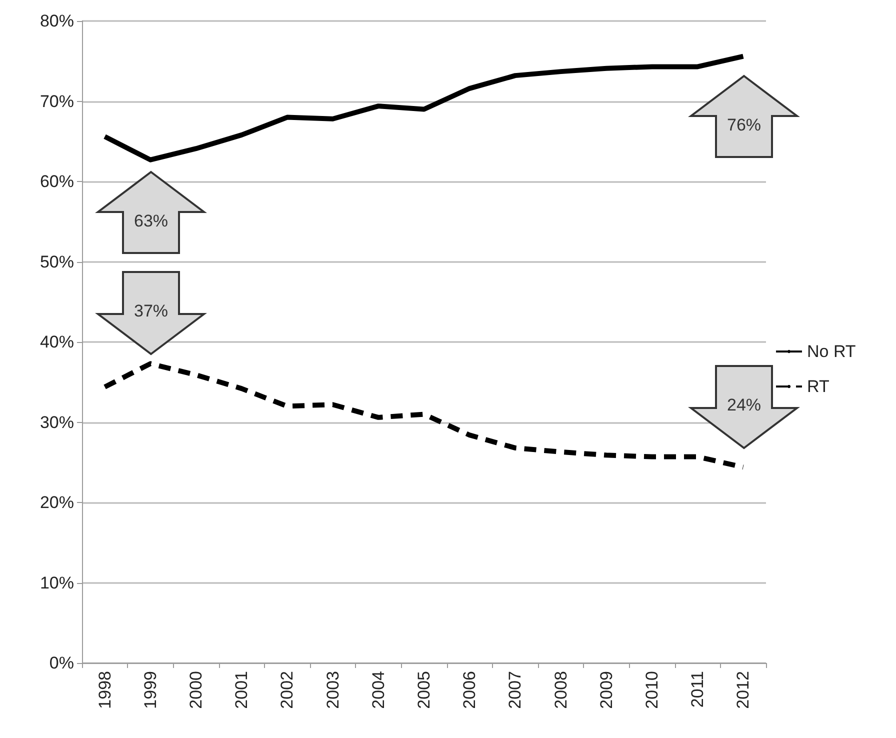  I want to click on up-arrow: 76%, so click(744, 116).